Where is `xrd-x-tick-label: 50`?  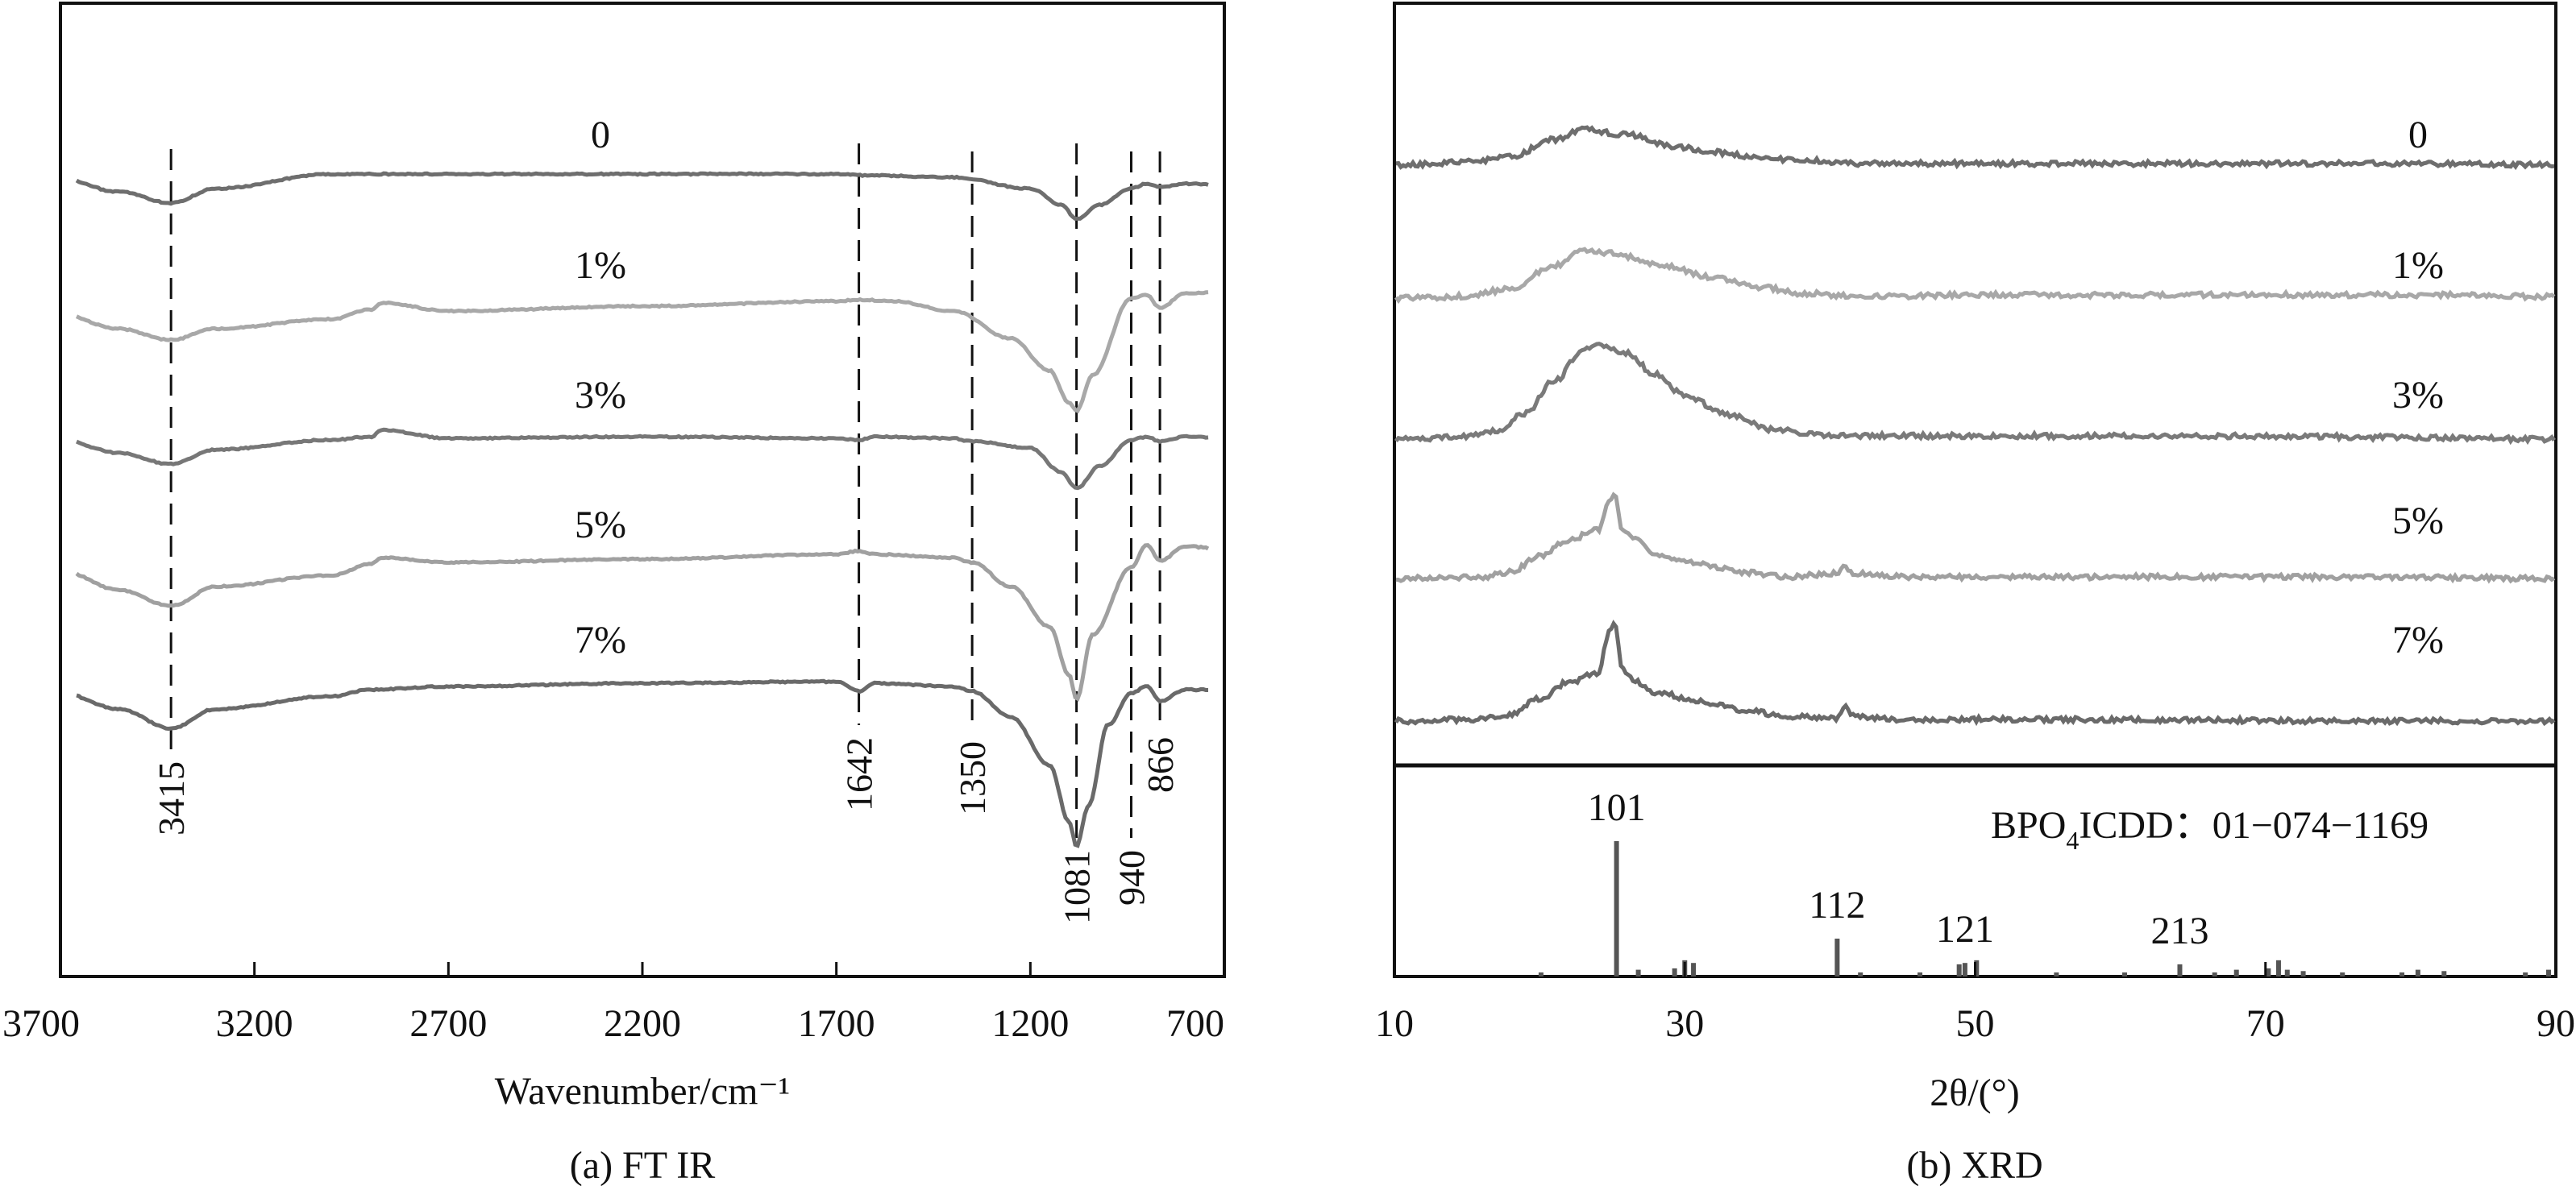 xrd-x-tick-label: 50 is located at coordinates (1975, 1024).